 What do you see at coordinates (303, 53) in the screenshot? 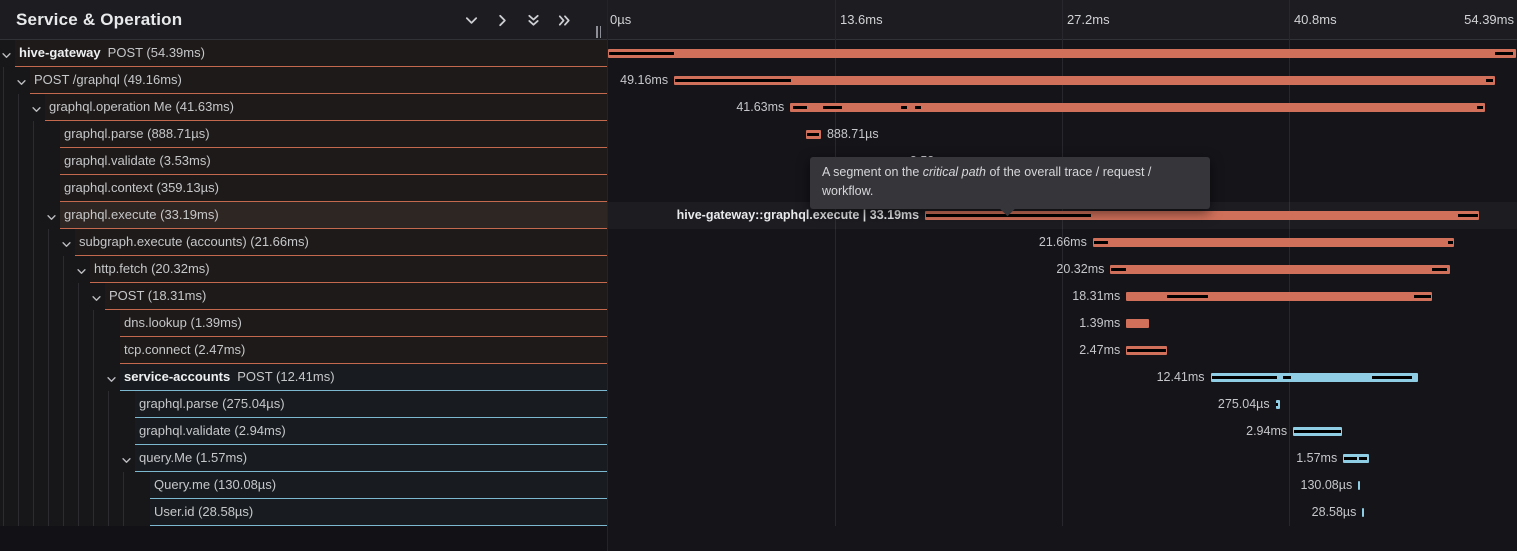
I see `tree-row: hive-gateway POST (54.39ms)` at bounding box center [303, 53].